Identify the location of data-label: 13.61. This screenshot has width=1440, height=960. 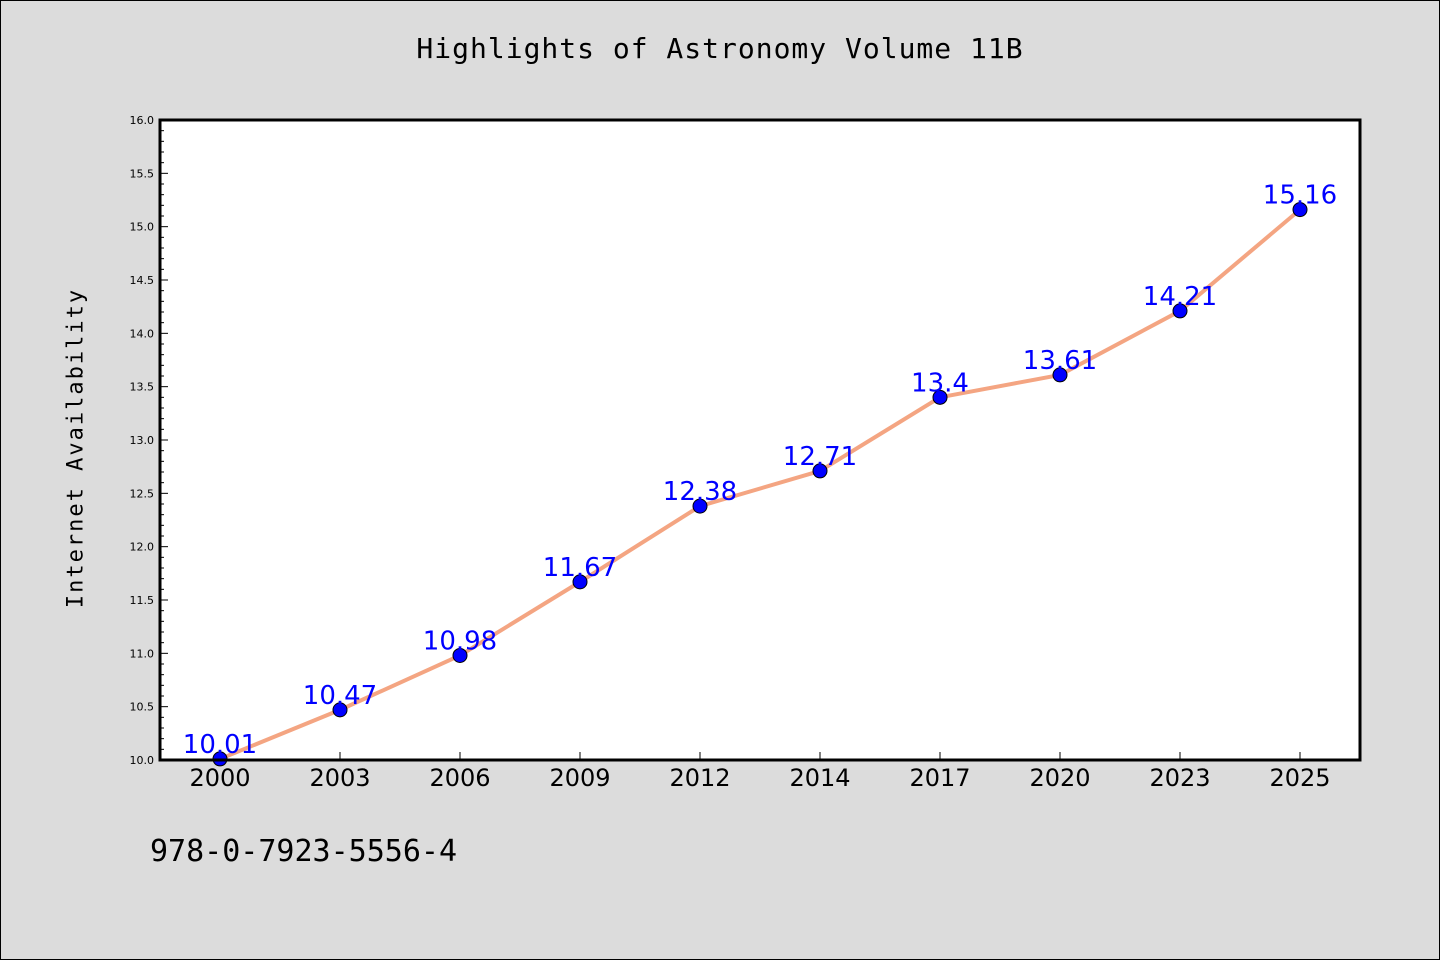
(1060, 361).